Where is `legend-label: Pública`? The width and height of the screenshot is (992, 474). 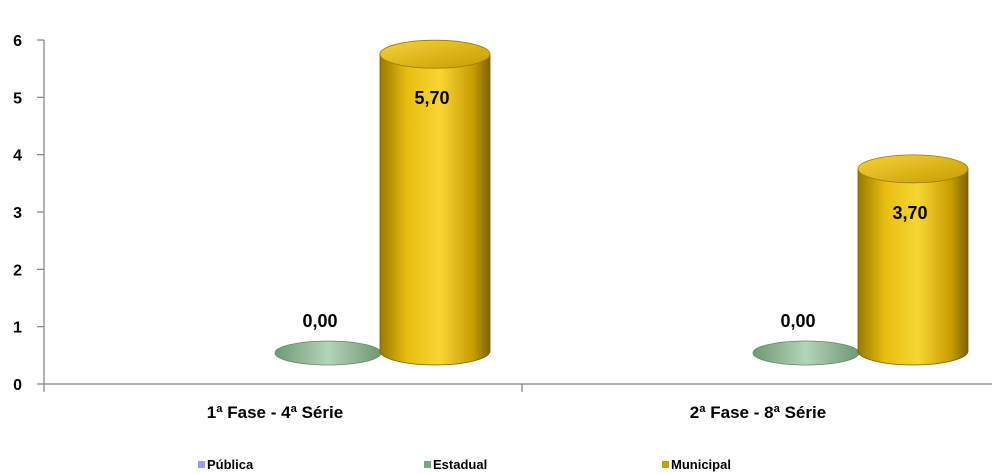 legend-label: Pública is located at coordinates (230, 464).